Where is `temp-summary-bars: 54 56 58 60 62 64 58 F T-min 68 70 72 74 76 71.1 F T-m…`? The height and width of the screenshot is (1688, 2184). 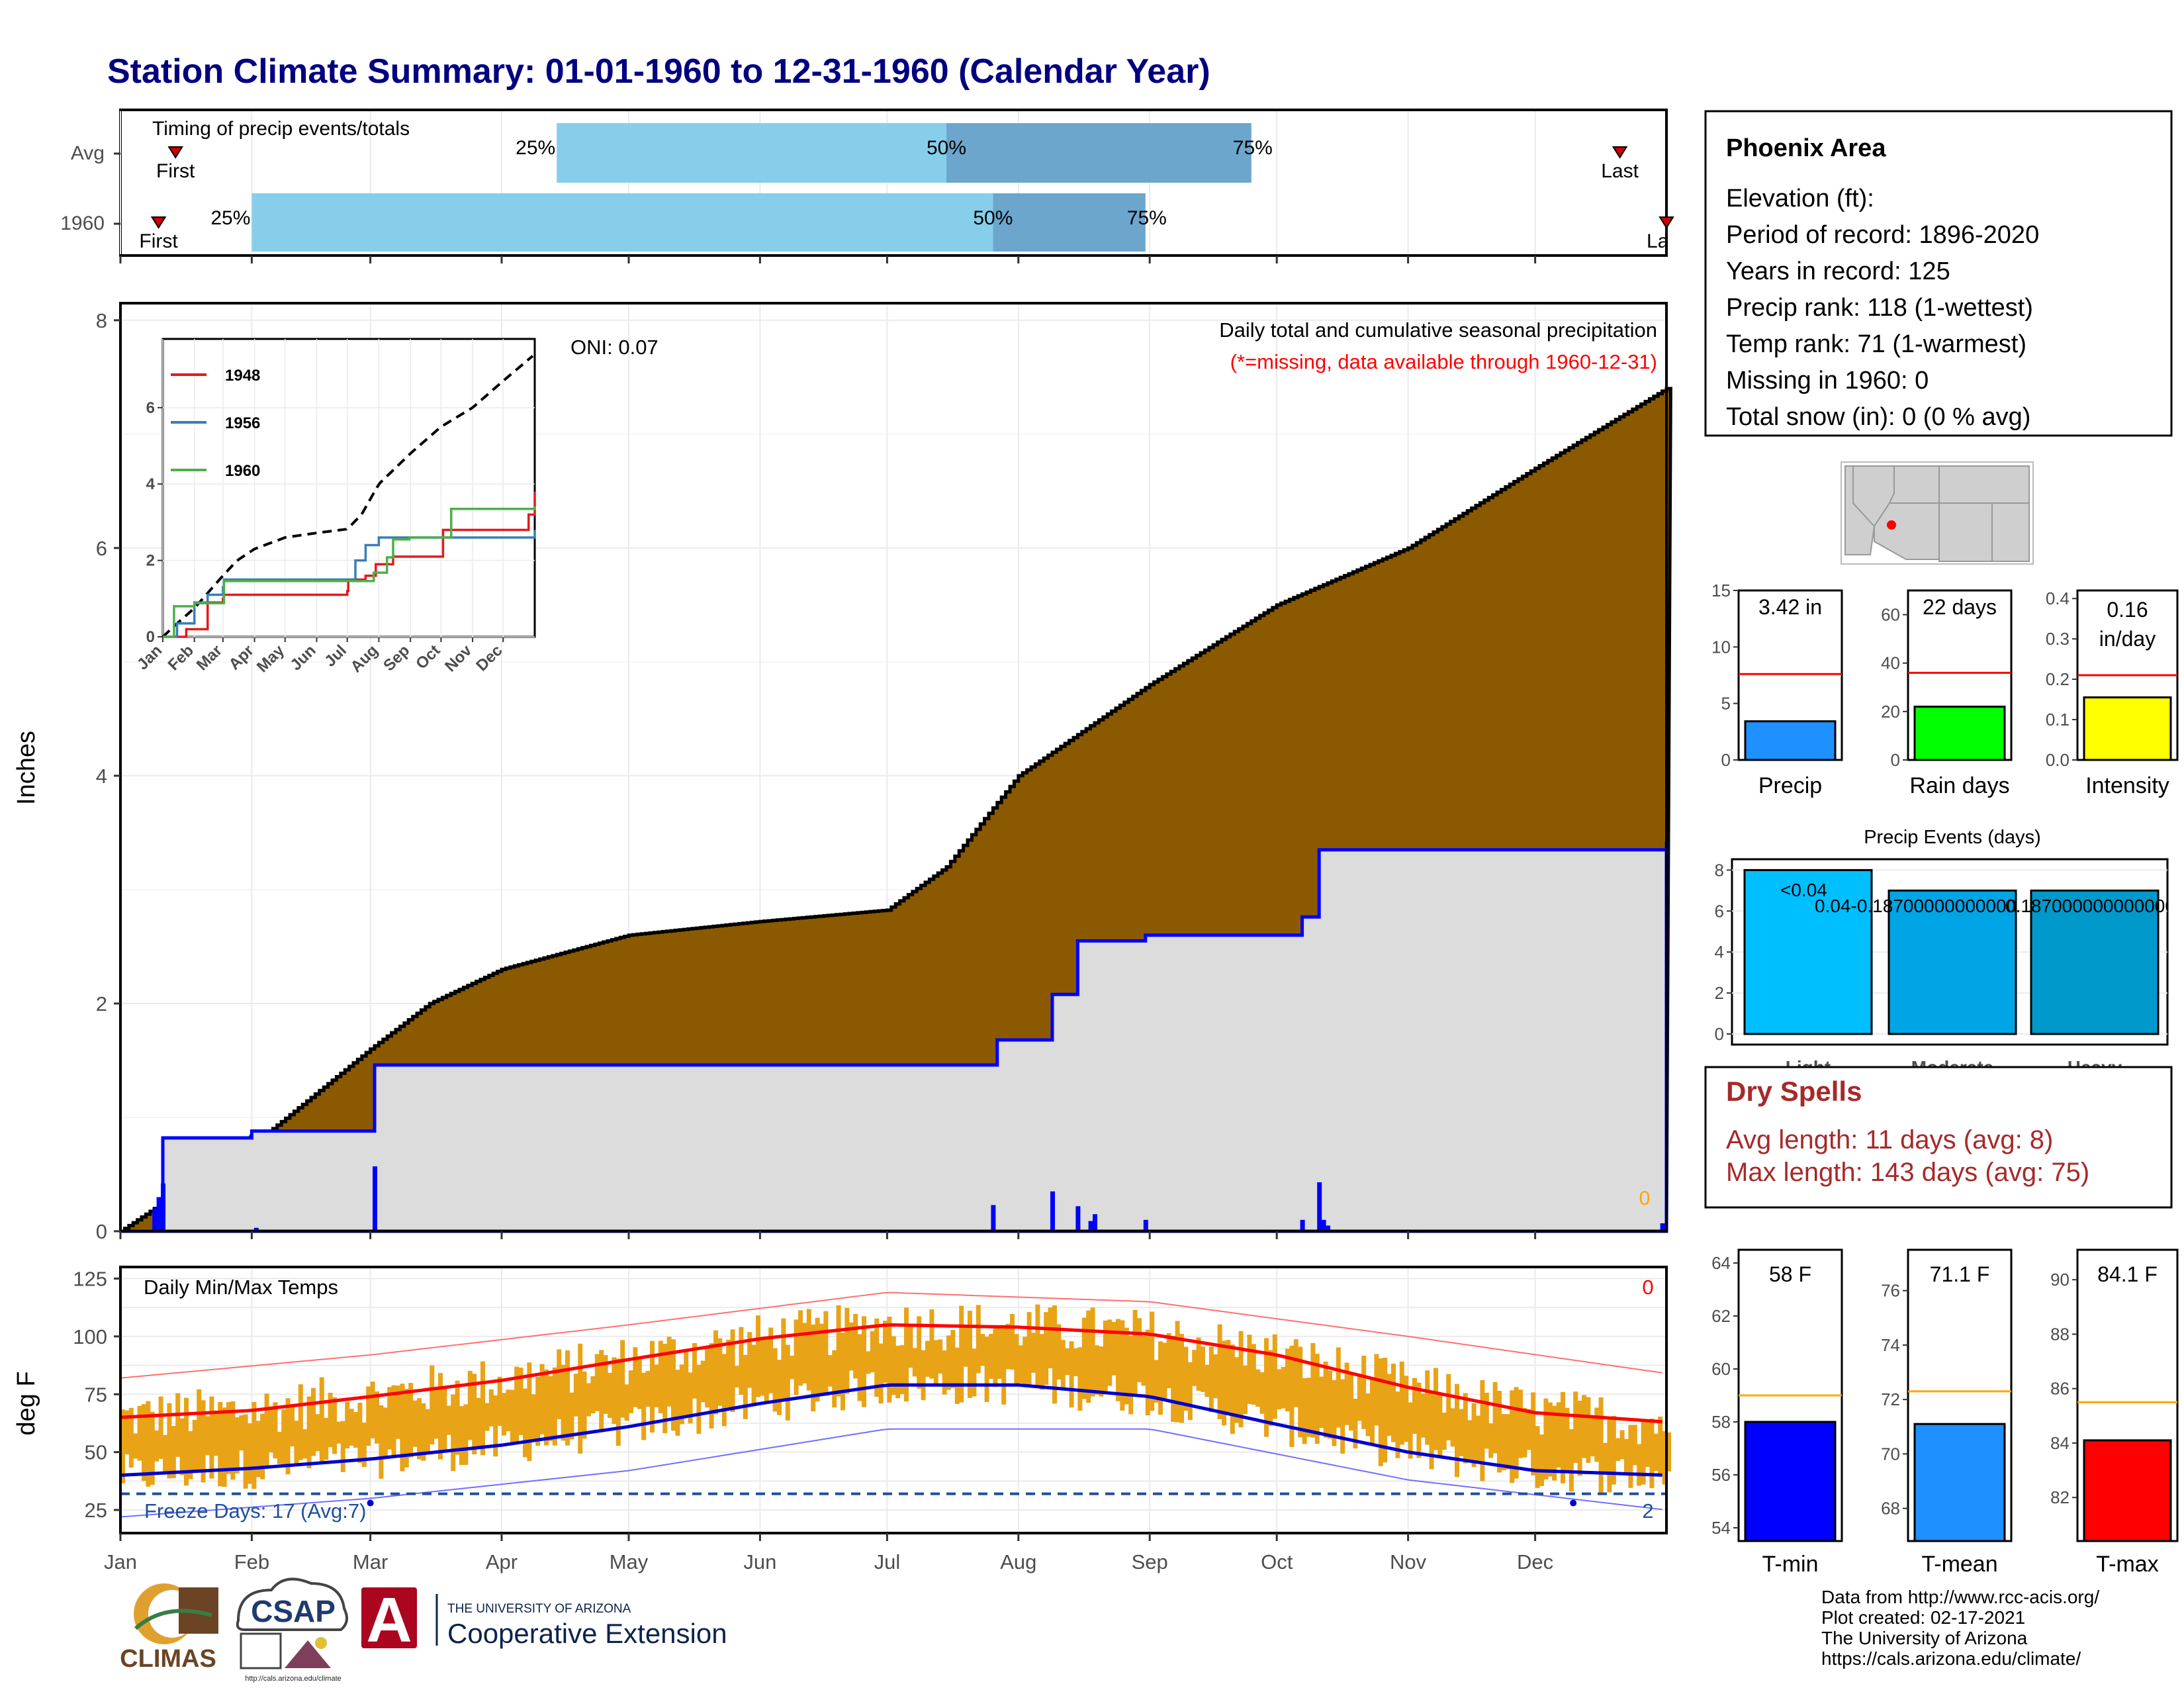
temp-summary-bars: 54 56 58 60 62 64 58 F T-min 68 70 72 74 76 71.1 F T-m… is located at coordinates (1945, 1412).